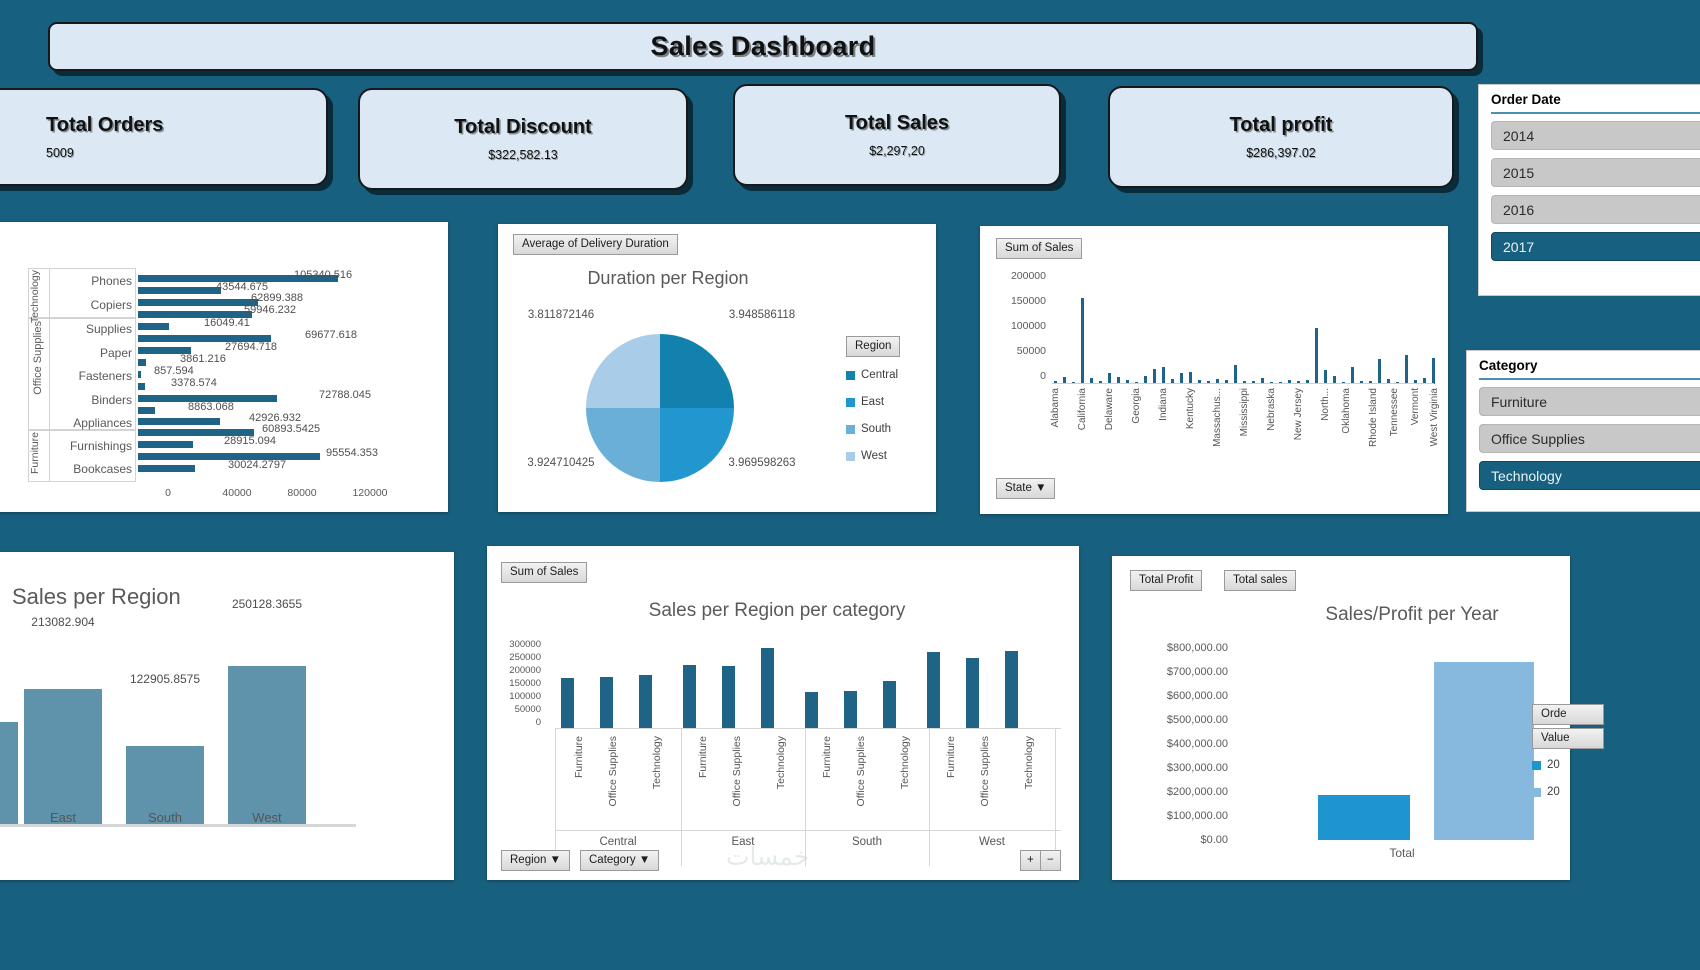 Image resolution: width=1700 pixels, height=970 pixels. Describe the element at coordinates (873, 429) in the screenshot. I see `legend-item-south: South` at that location.